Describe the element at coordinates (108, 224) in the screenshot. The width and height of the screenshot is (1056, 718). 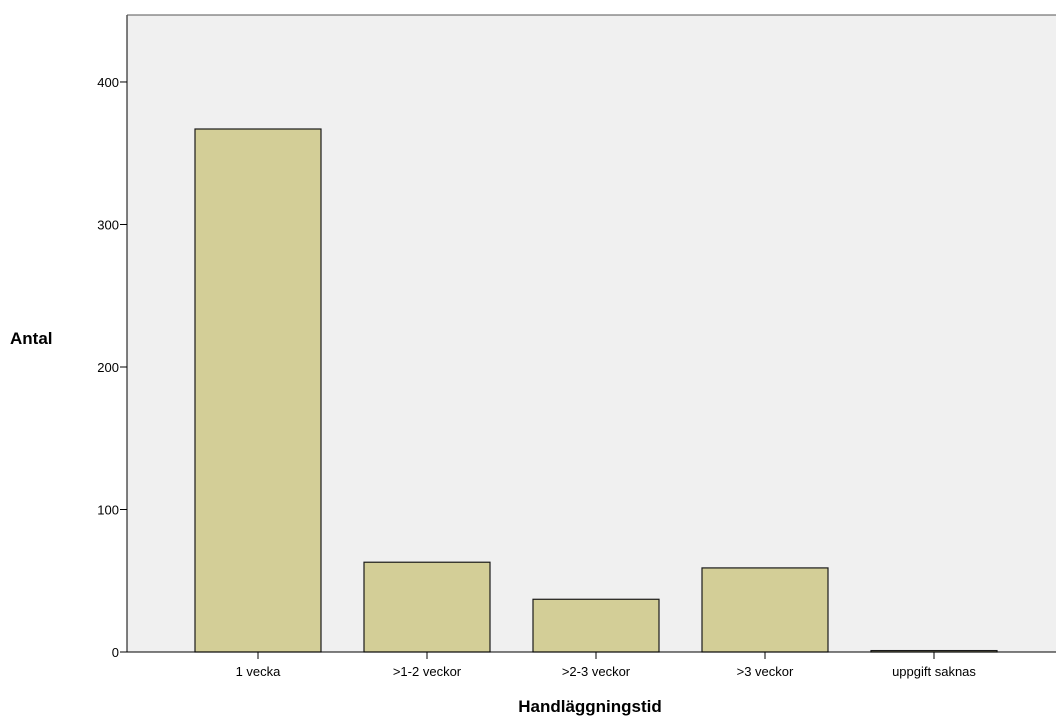
I see `y-tick-label: 300` at that location.